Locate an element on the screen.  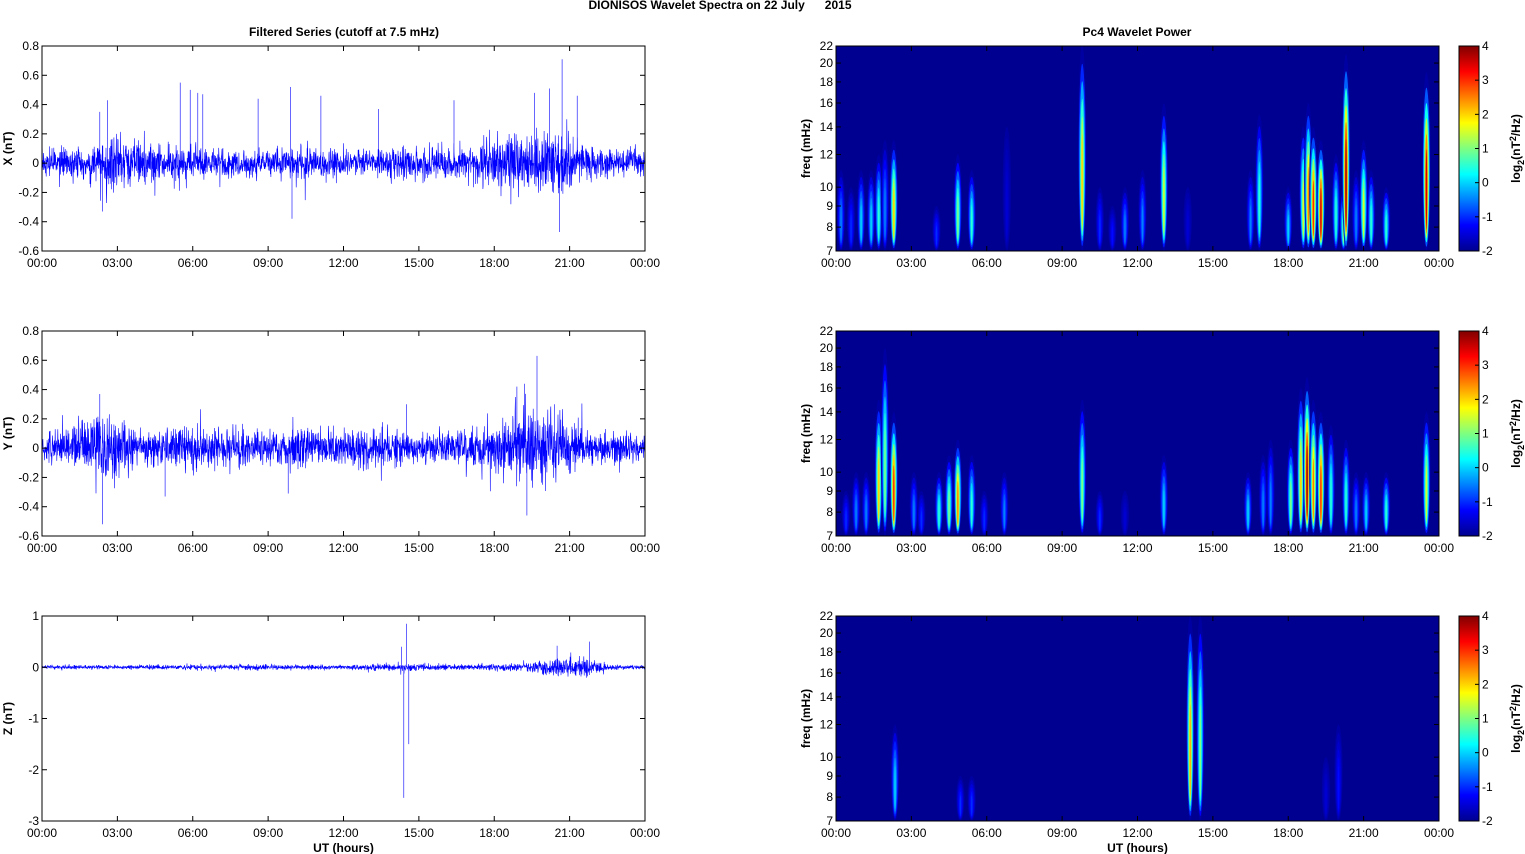
ytick-label: 7 is located at coordinates (829, 536).